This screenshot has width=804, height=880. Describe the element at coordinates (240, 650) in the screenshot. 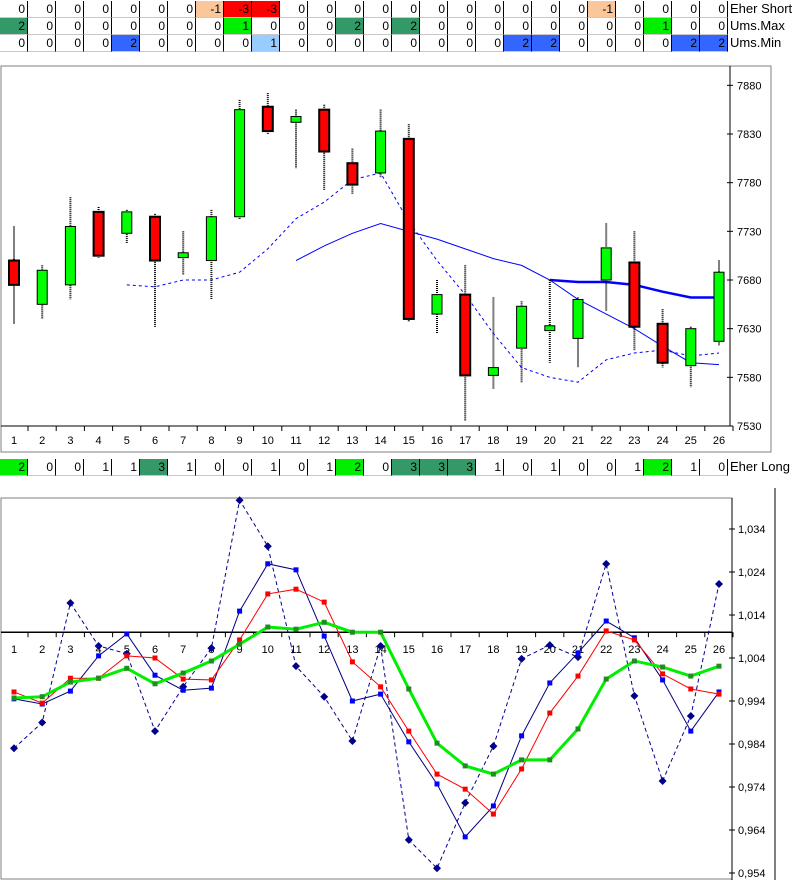

I see `x-tick-label: 9` at that location.